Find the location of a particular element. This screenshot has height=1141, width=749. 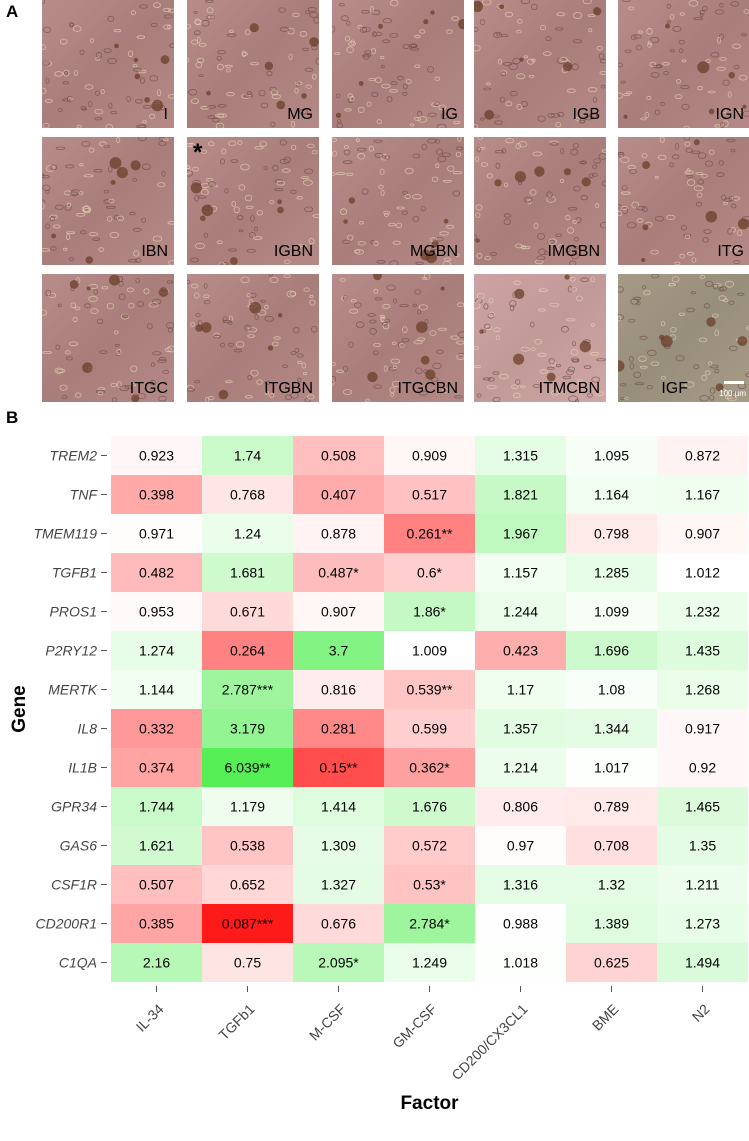

x-tick-label: IL-34 is located at coordinates (150, 1018).